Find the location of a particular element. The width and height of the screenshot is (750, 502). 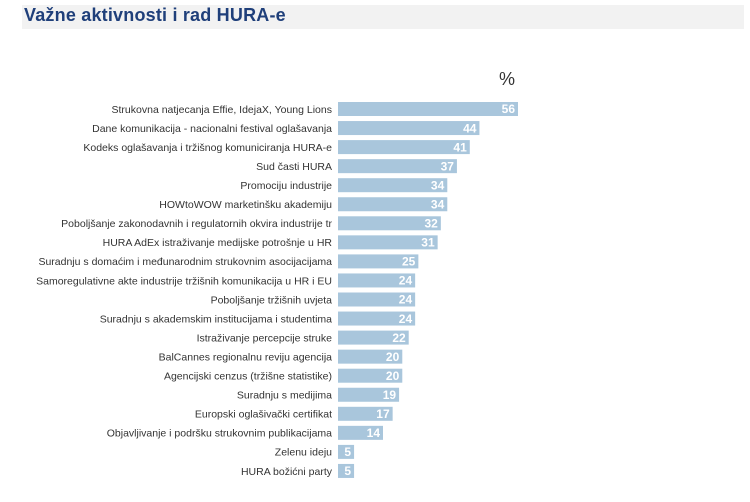

unit-label: % is located at coordinates (507, 79).